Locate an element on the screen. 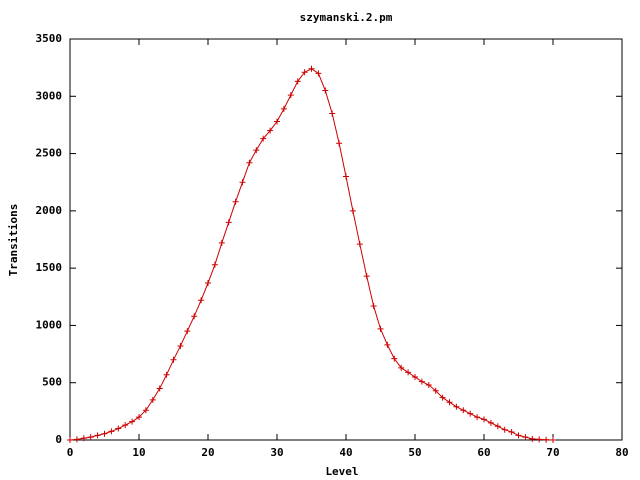 The height and width of the screenshot is (480, 640). y-tick-label: 3000 is located at coordinates (49, 95).